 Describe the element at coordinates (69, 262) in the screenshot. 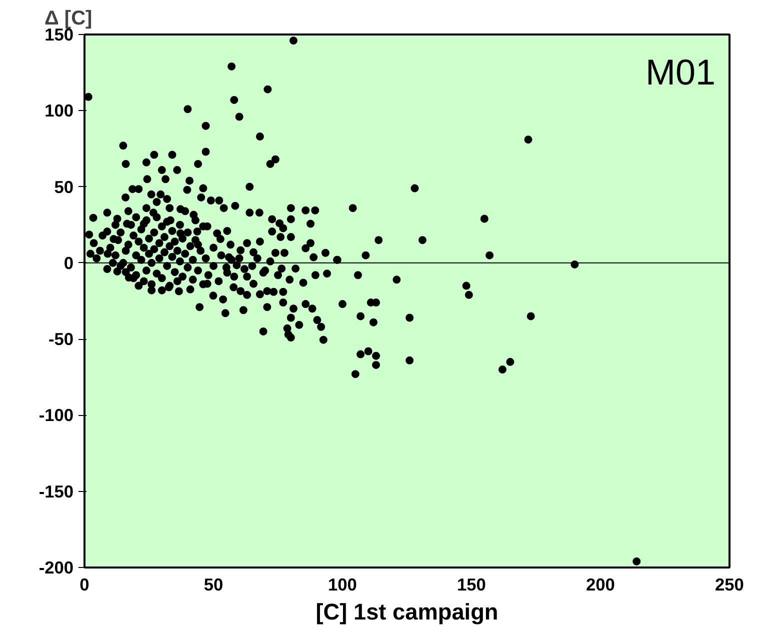

I see `y-tick-label: 0` at that location.